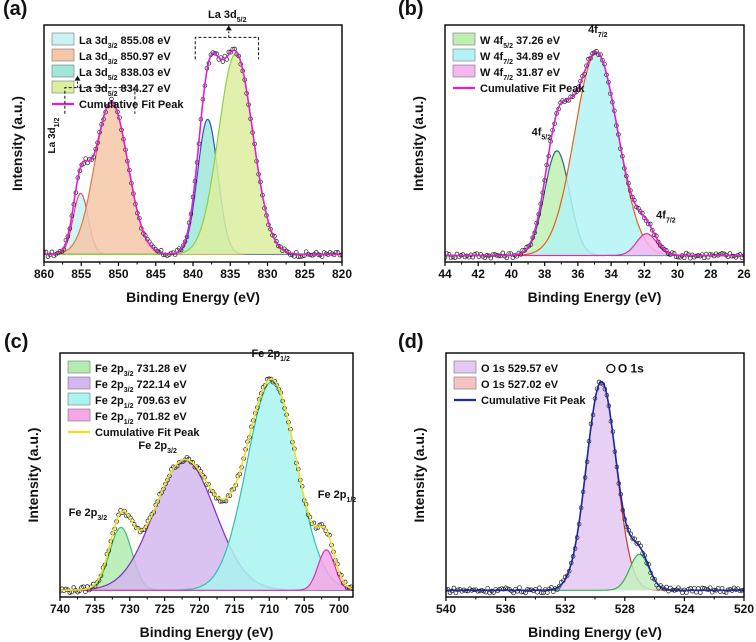  I want to click on legend-entry-label: La 3d5/2 834.27 eV, so click(125, 90).